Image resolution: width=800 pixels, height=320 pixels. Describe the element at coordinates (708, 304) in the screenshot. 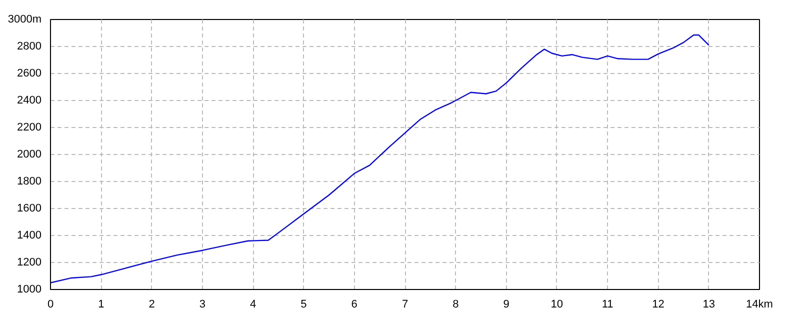

I see `x-tick-label: 13` at that location.